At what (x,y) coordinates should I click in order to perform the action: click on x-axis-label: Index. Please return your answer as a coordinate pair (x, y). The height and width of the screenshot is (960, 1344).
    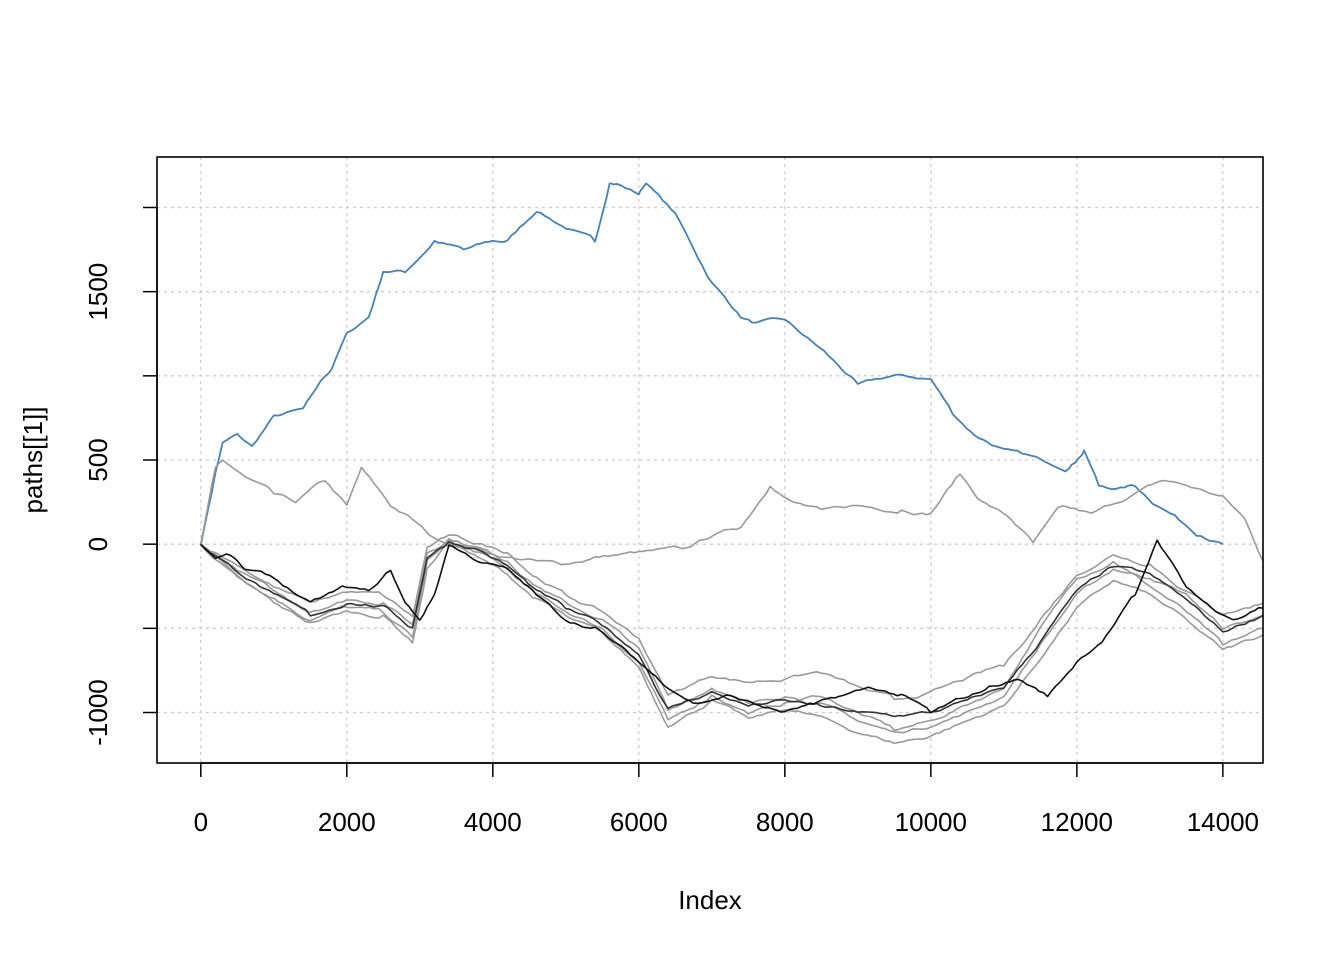
    Looking at the image, I should click on (710, 900).